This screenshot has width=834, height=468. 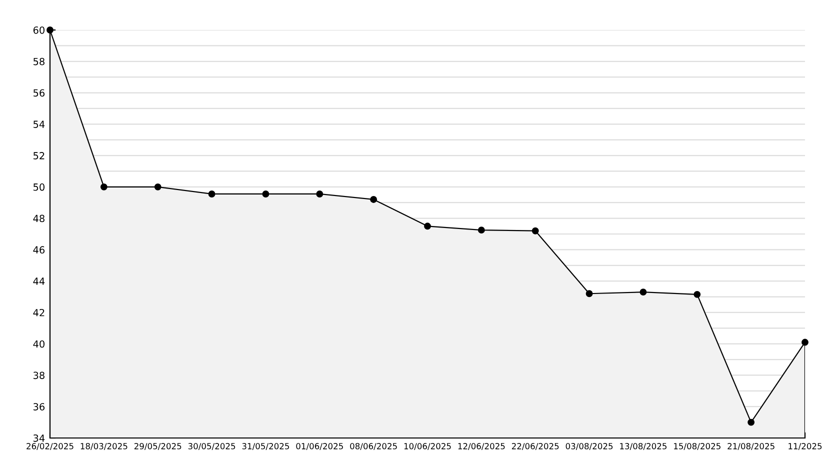 What do you see at coordinates (104, 446) in the screenshot?
I see `x-tick-label: 18/03/2025` at bounding box center [104, 446].